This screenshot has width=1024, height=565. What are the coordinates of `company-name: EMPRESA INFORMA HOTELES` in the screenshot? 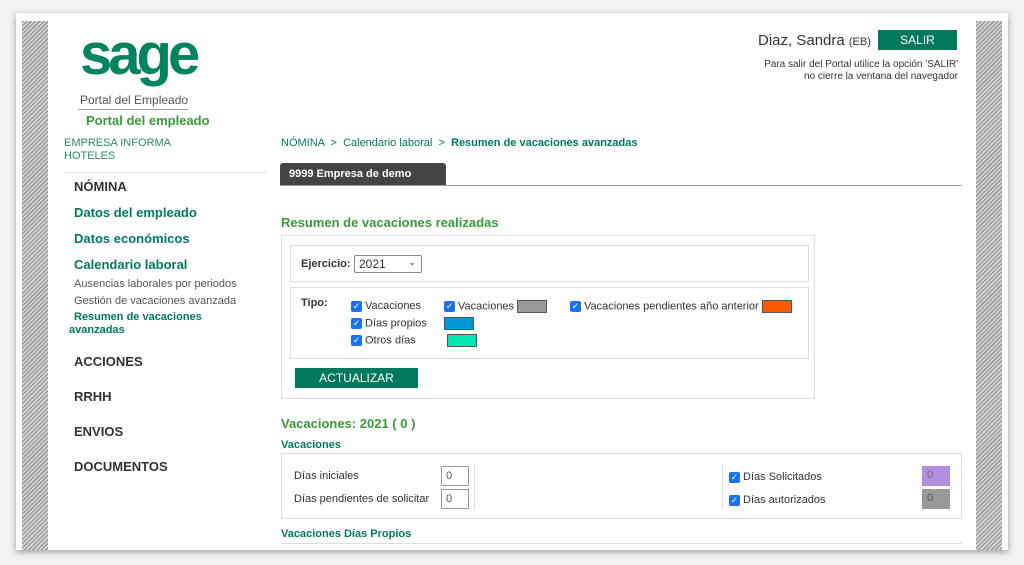 It's located at (117, 149).